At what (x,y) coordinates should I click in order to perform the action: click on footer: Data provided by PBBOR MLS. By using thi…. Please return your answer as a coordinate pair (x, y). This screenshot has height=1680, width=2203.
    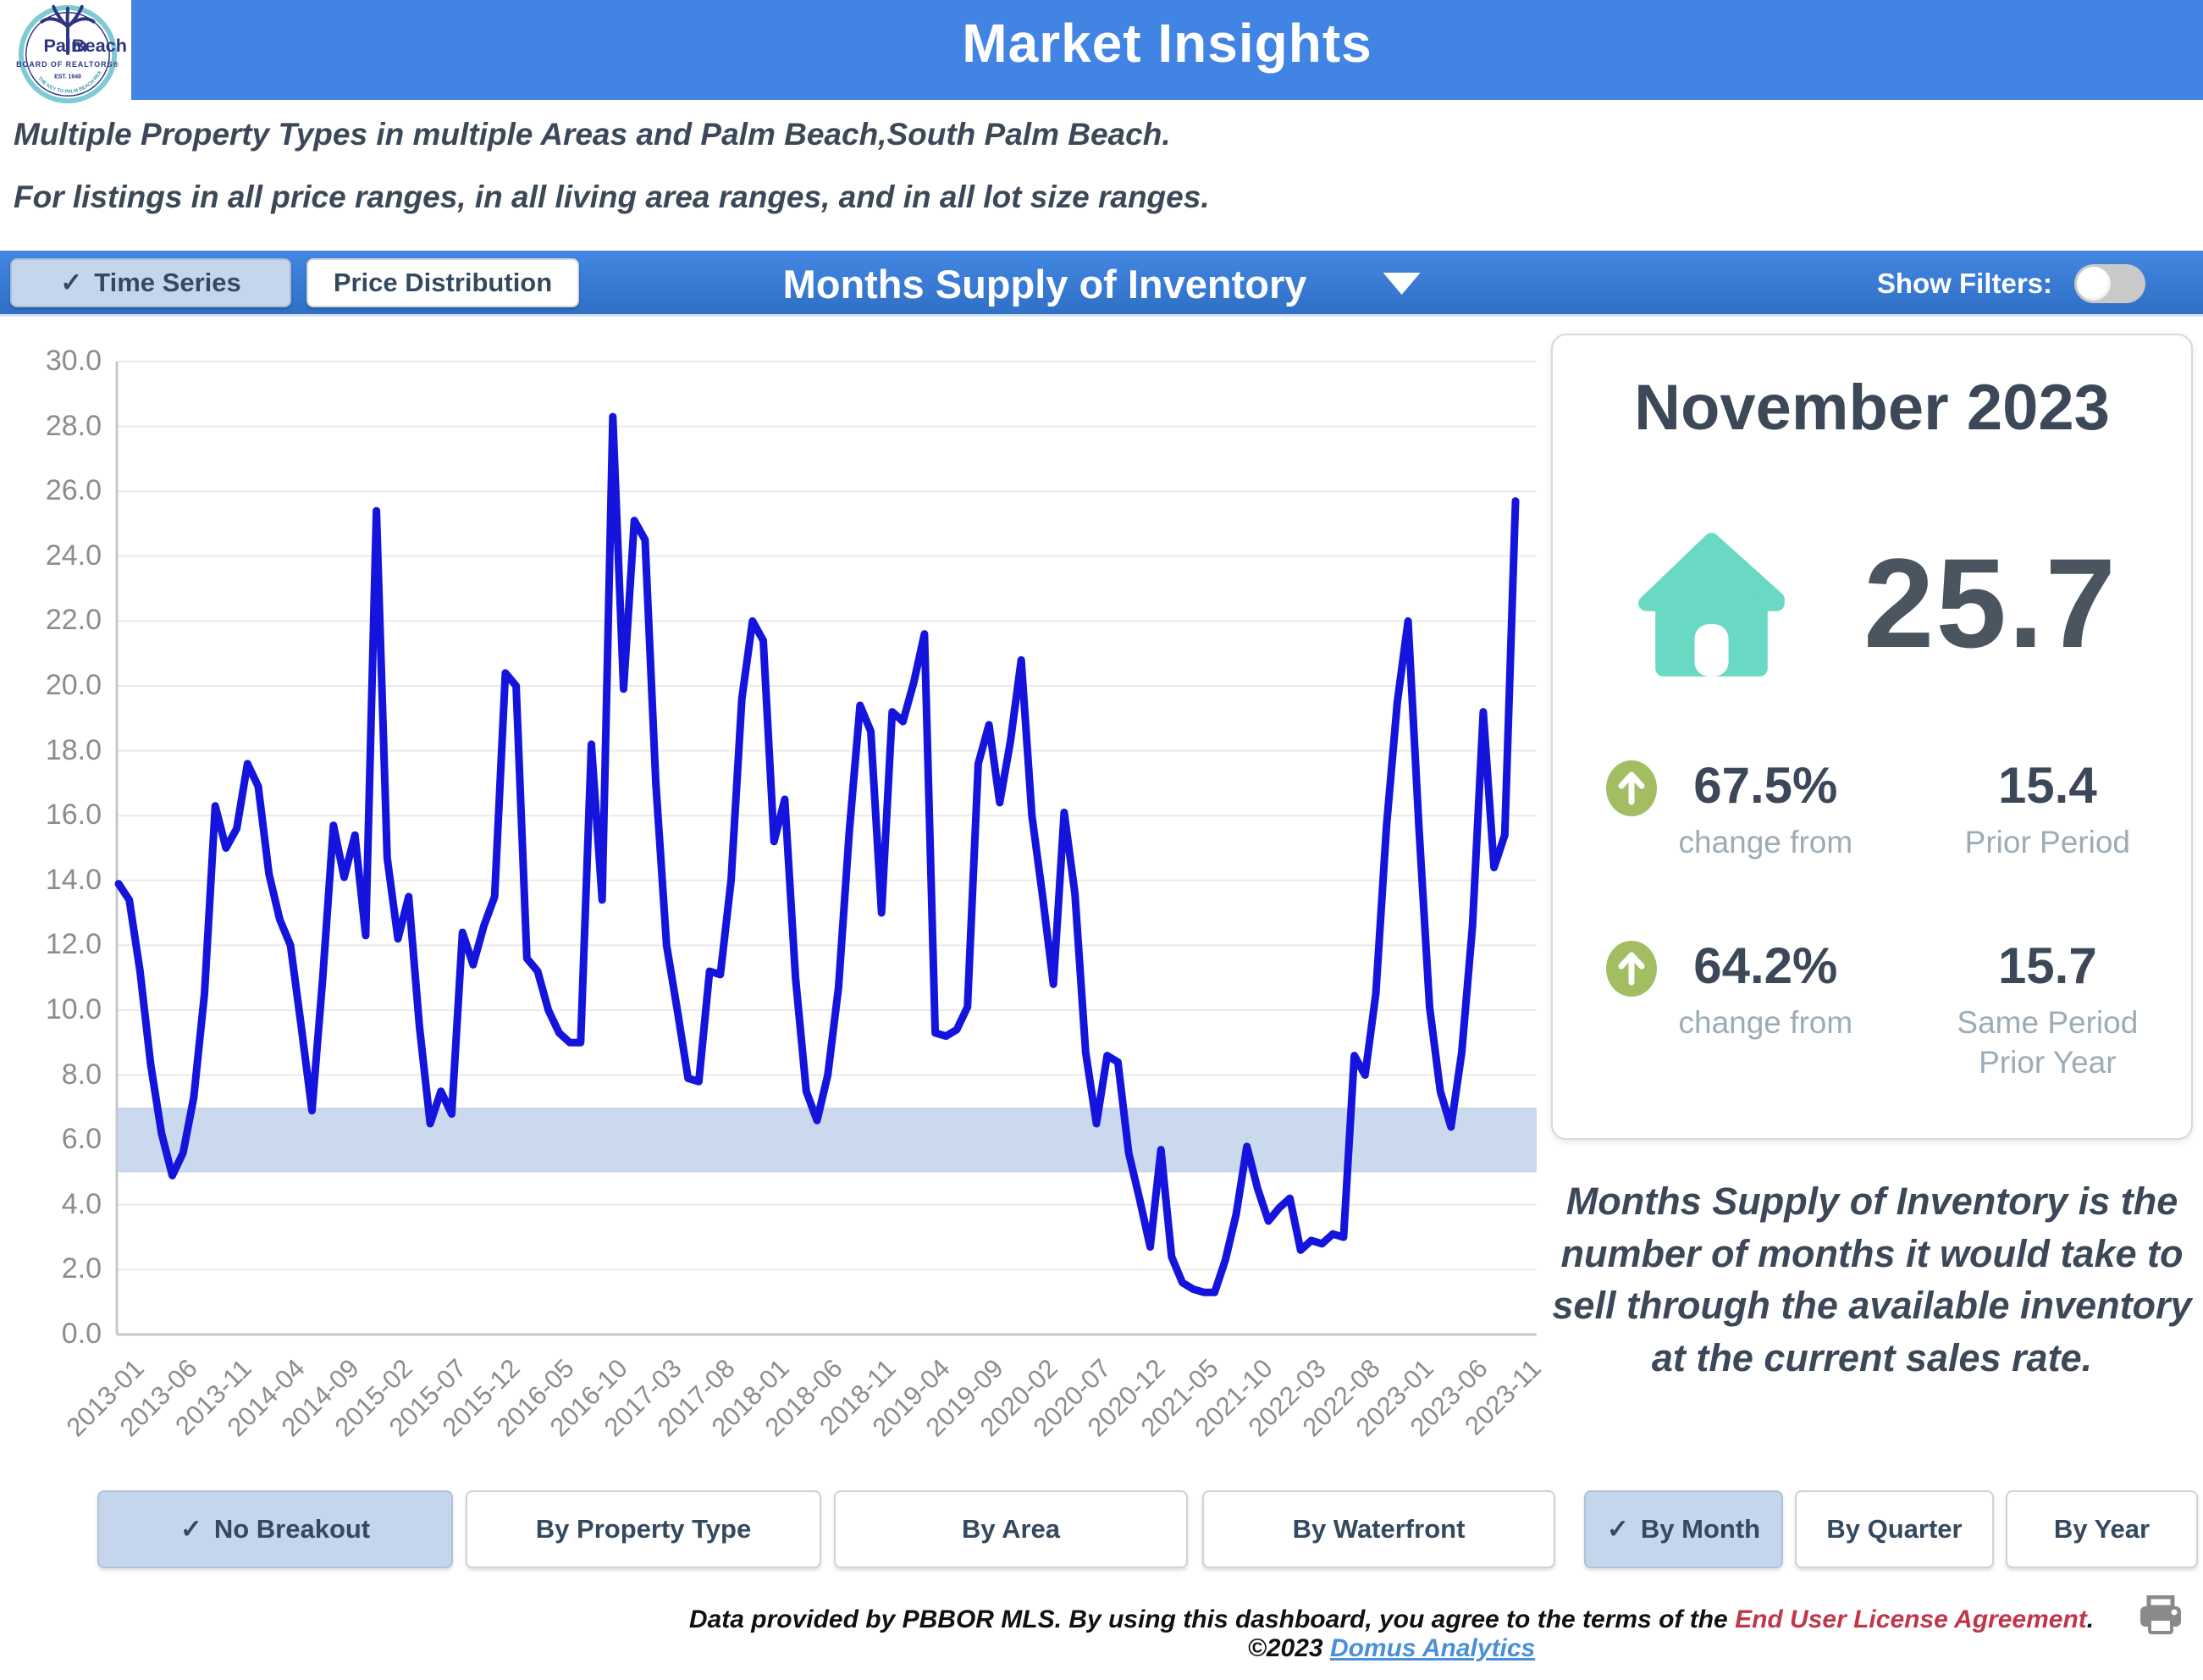
    Looking at the image, I should click on (1391, 1634).